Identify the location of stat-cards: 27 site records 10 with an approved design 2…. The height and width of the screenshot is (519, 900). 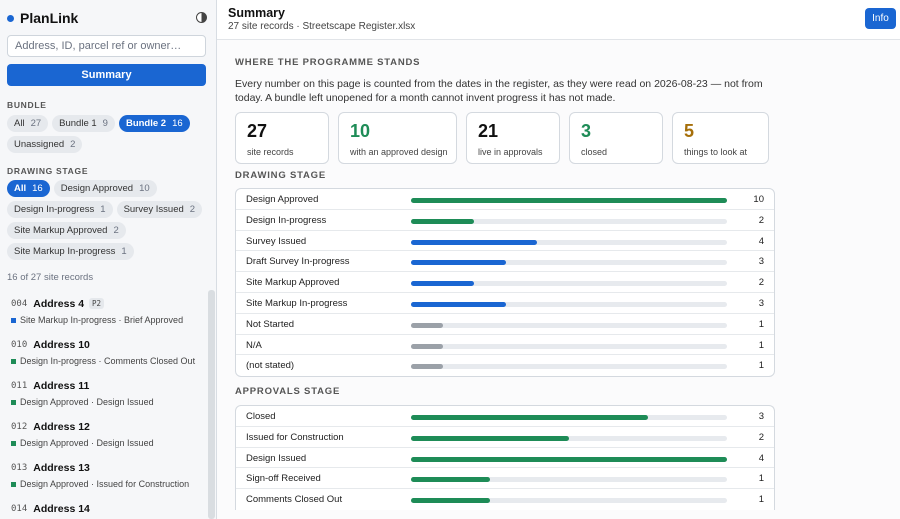
(502, 138).